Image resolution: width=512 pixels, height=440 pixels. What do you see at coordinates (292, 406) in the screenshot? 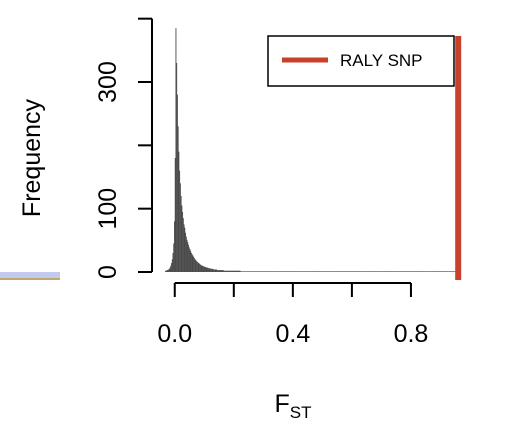
I see `x-axis-title: FST` at bounding box center [292, 406].